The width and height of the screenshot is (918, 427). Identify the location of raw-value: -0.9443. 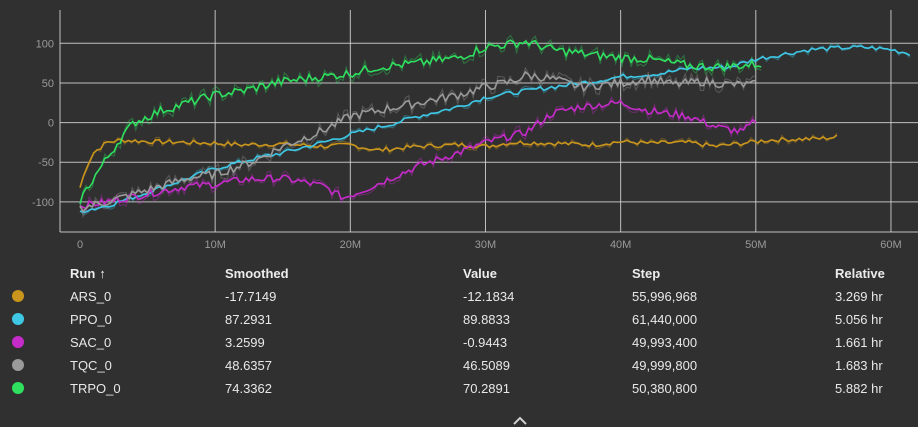
(485, 342).